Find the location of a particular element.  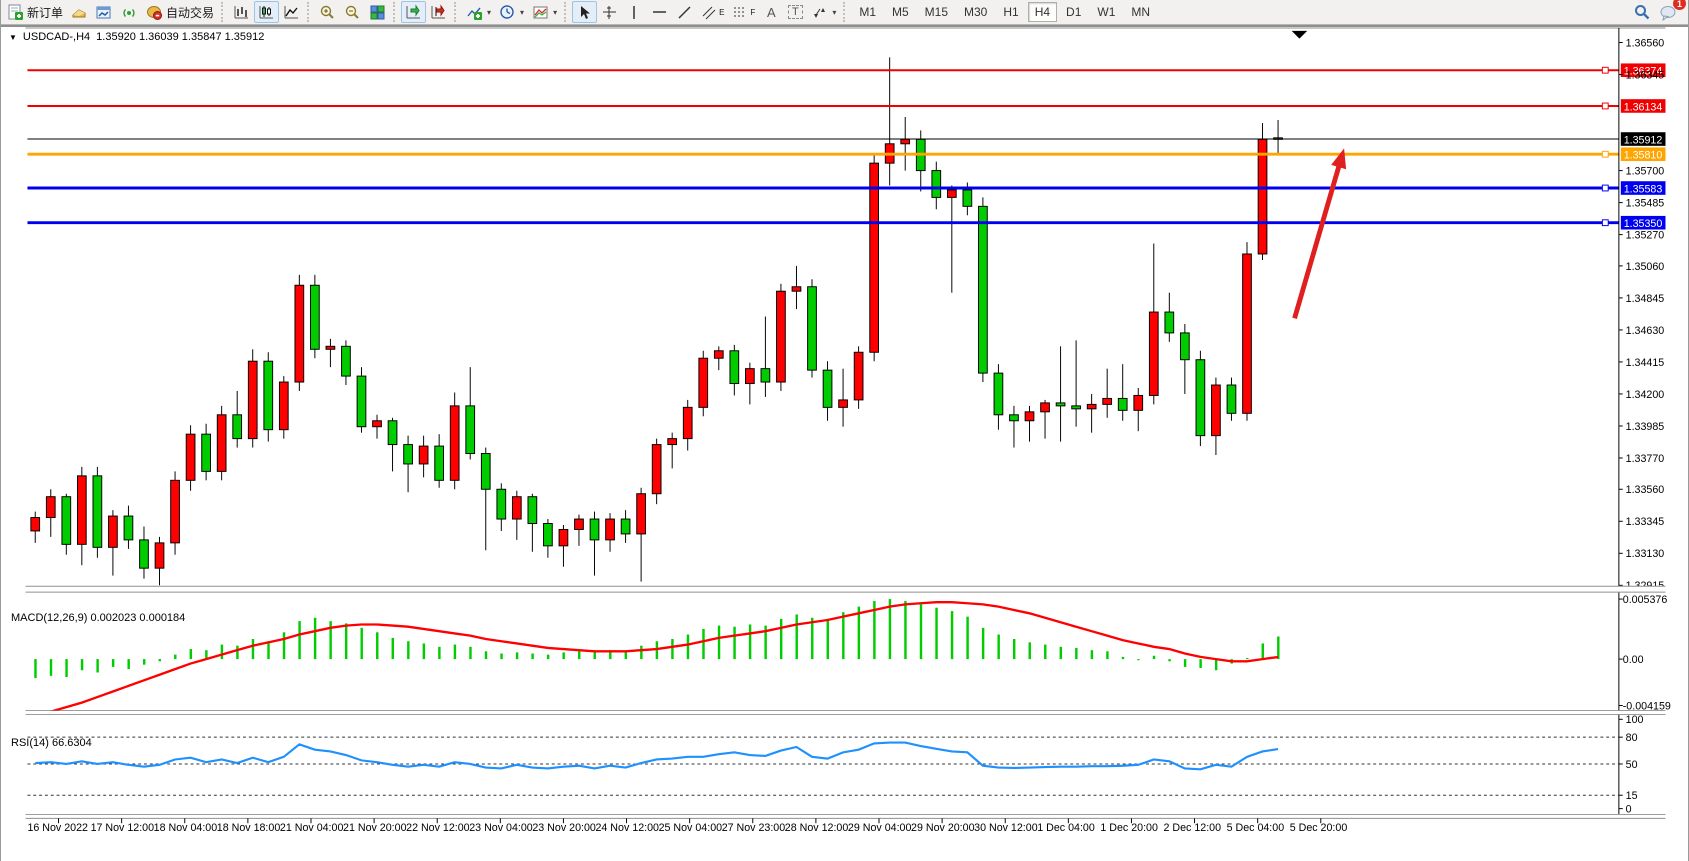

timeframe-m30-button: M30 is located at coordinates (976, 12).